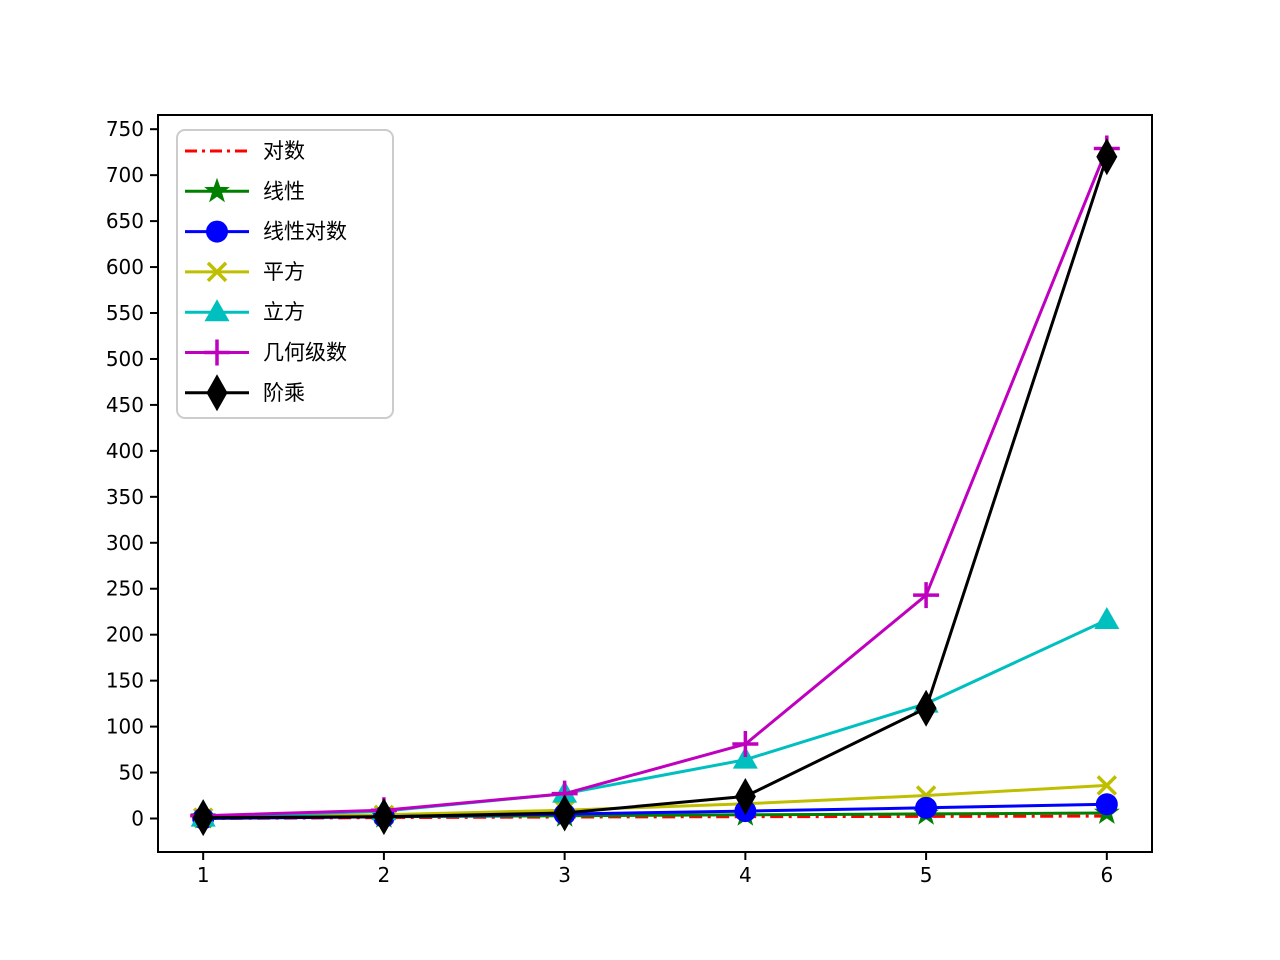 The height and width of the screenshot is (960, 1280). I want to click on y-axis-tick-label: 600, so click(125, 267).